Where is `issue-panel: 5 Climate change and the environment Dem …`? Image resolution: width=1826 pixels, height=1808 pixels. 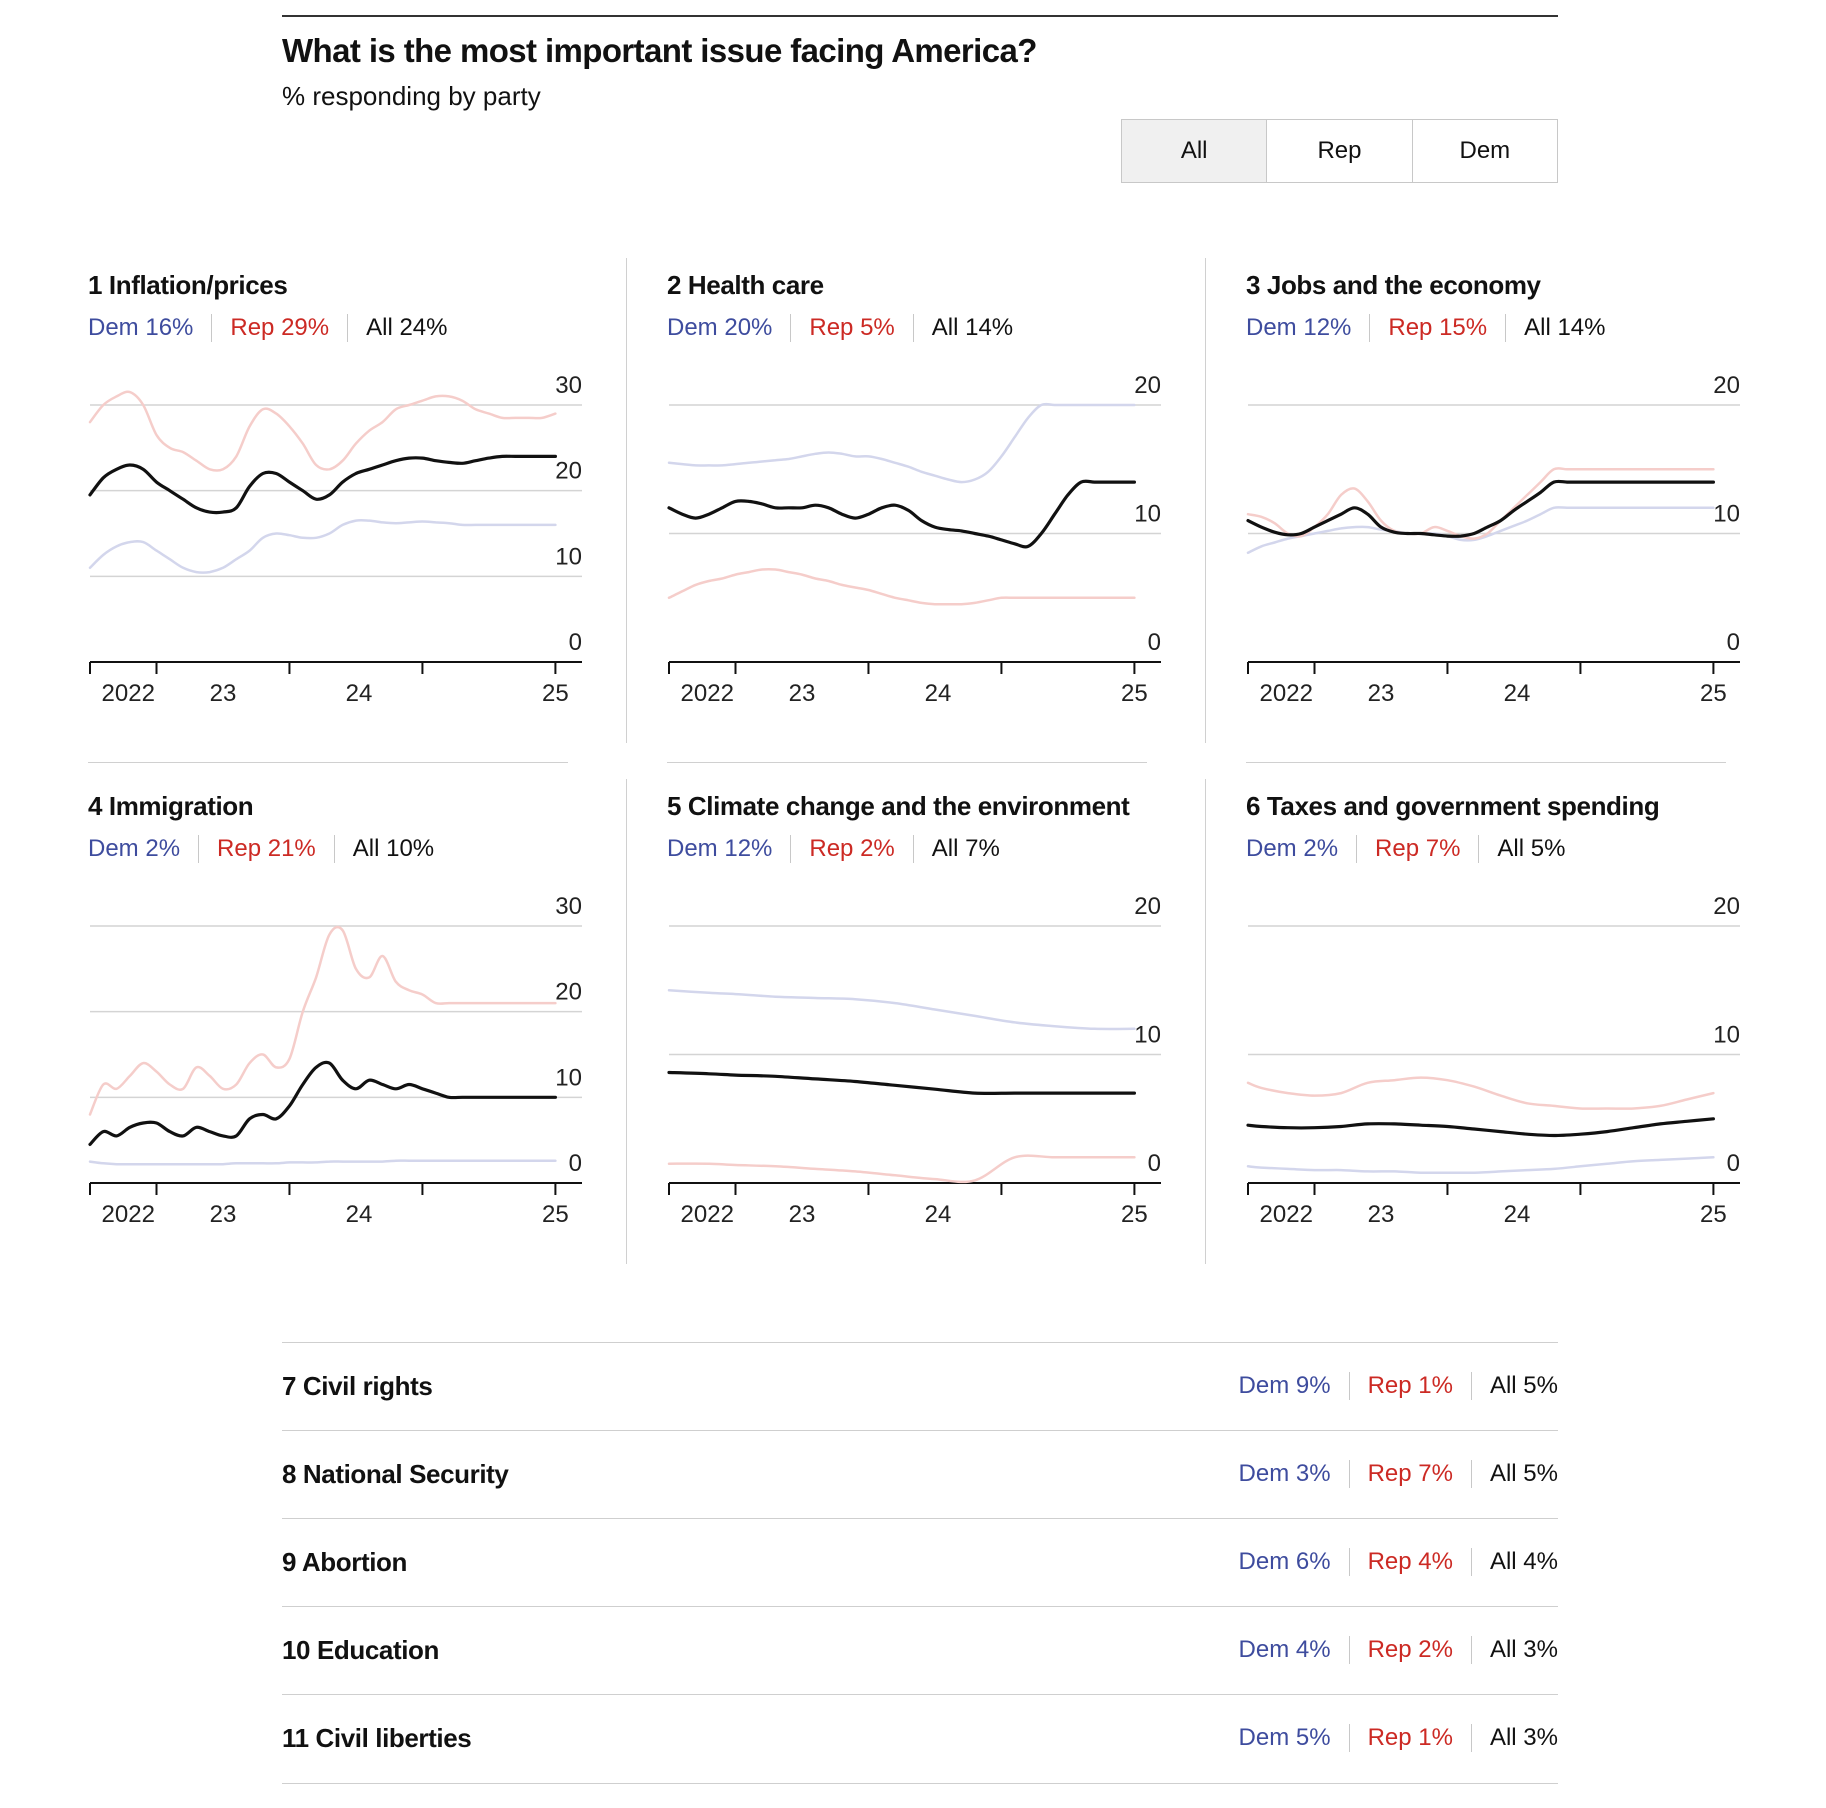 issue-panel: 5 Climate change and the environment Dem … is located at coordinates (937, 1033).